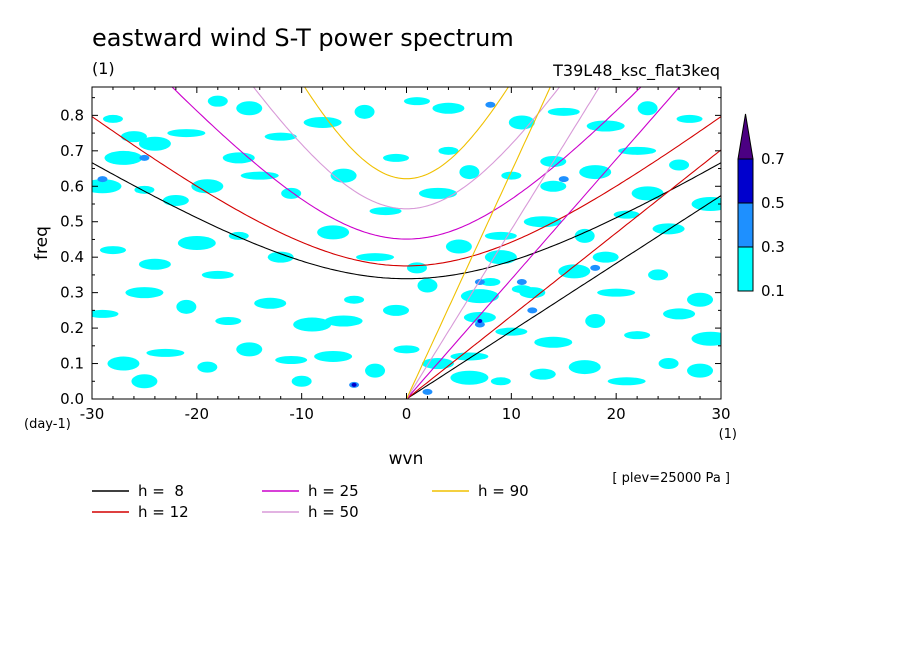  What do you see at coordinates (301, 414) in the screenshot?
I see `x-tick-label: -10` at bounding box center [301, 414].